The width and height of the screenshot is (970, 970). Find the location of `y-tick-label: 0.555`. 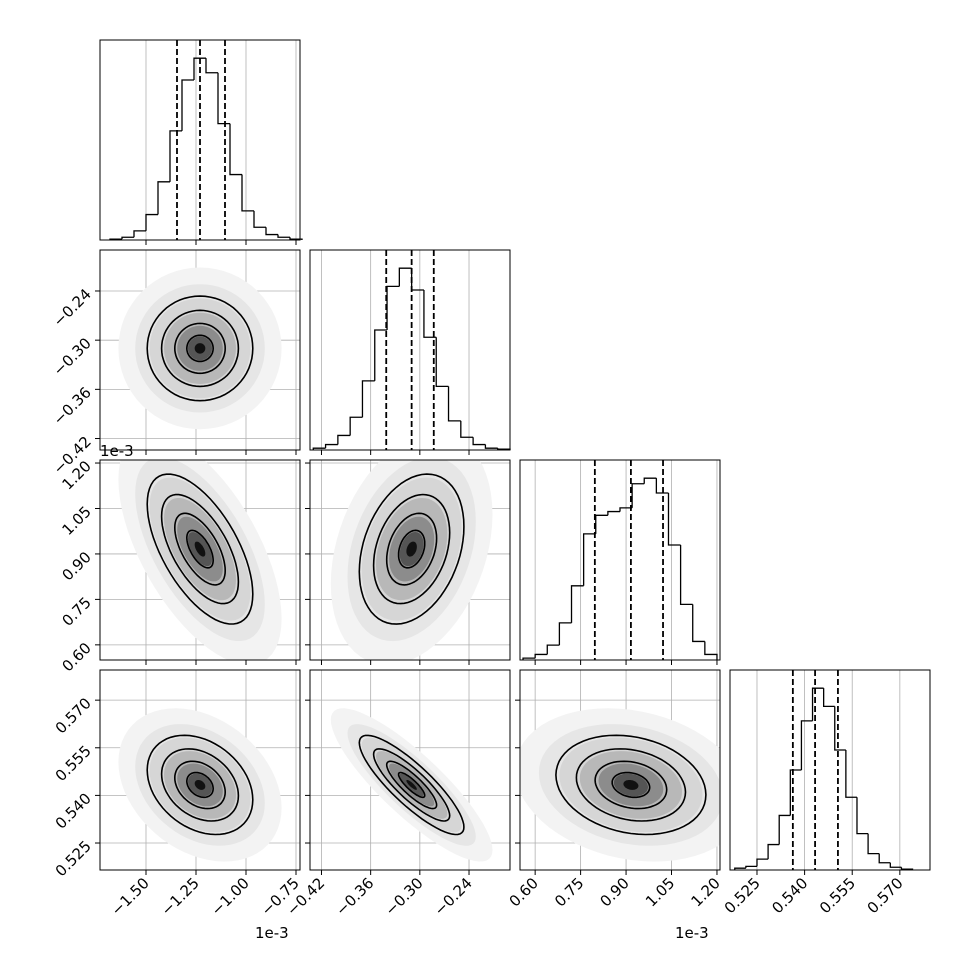

y-tick-label: 0.555 is located at coordinates (73, 763).